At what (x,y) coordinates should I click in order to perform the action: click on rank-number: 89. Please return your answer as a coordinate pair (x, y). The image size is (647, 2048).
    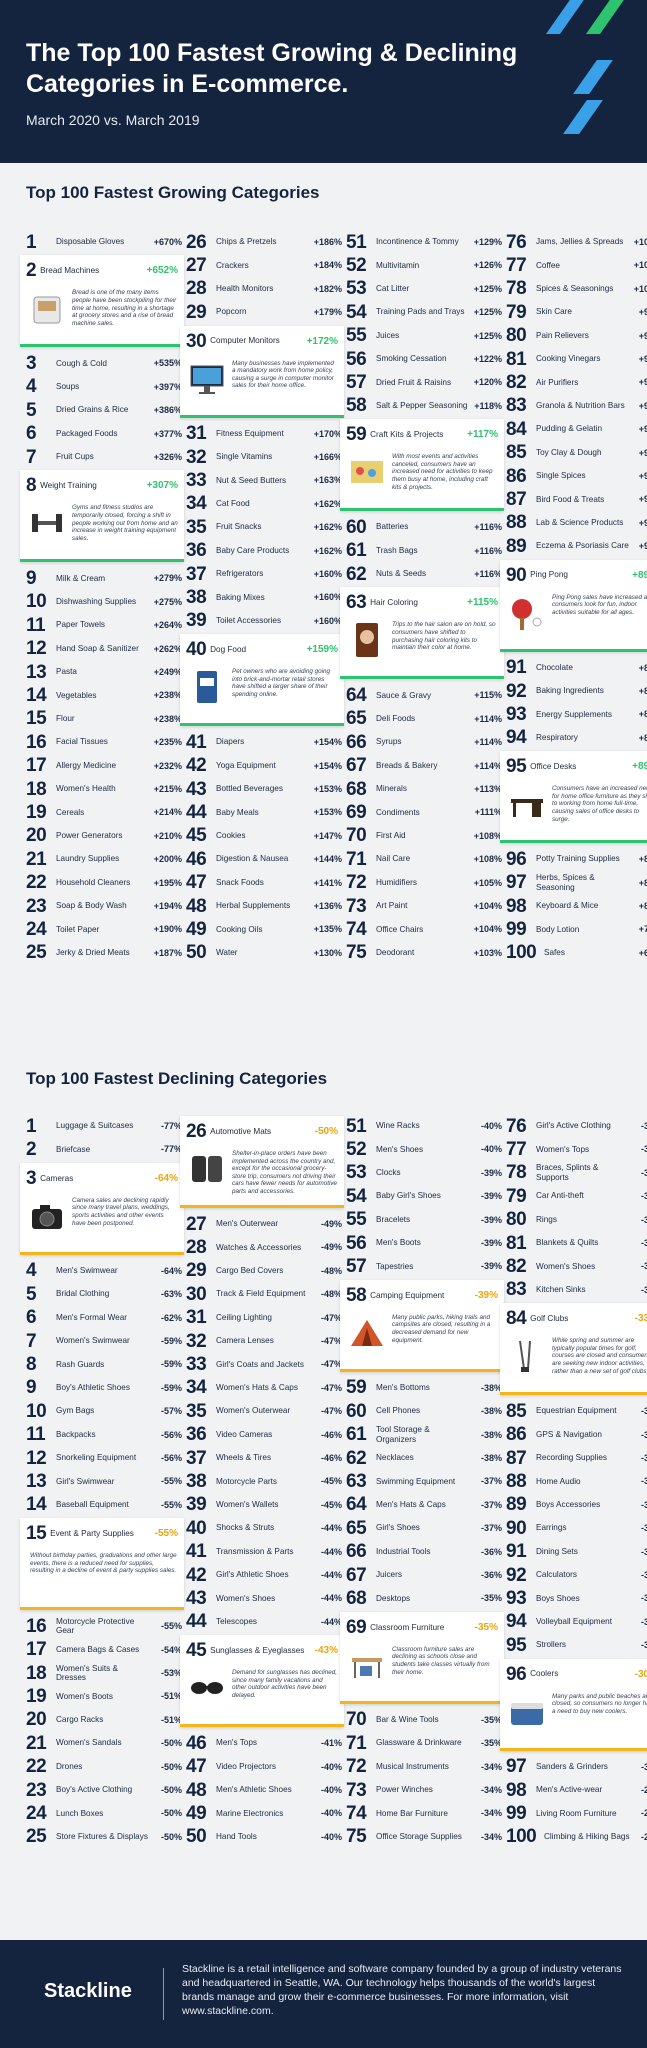
    Looking at the image, I should click on (516, 1505).